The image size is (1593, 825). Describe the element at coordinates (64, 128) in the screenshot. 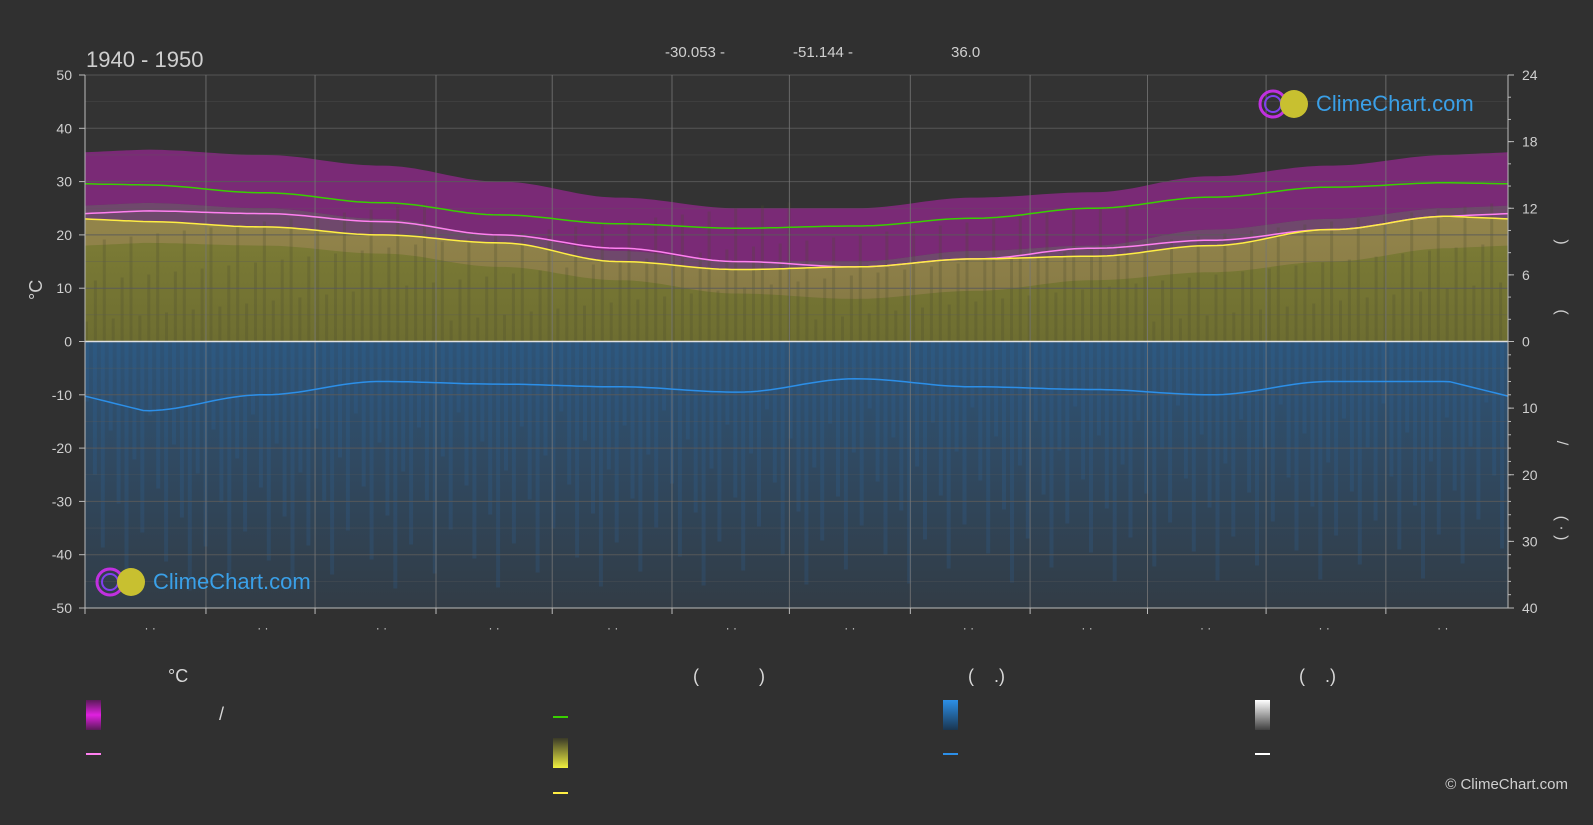

I see `left-tick-label: 40` at that location.